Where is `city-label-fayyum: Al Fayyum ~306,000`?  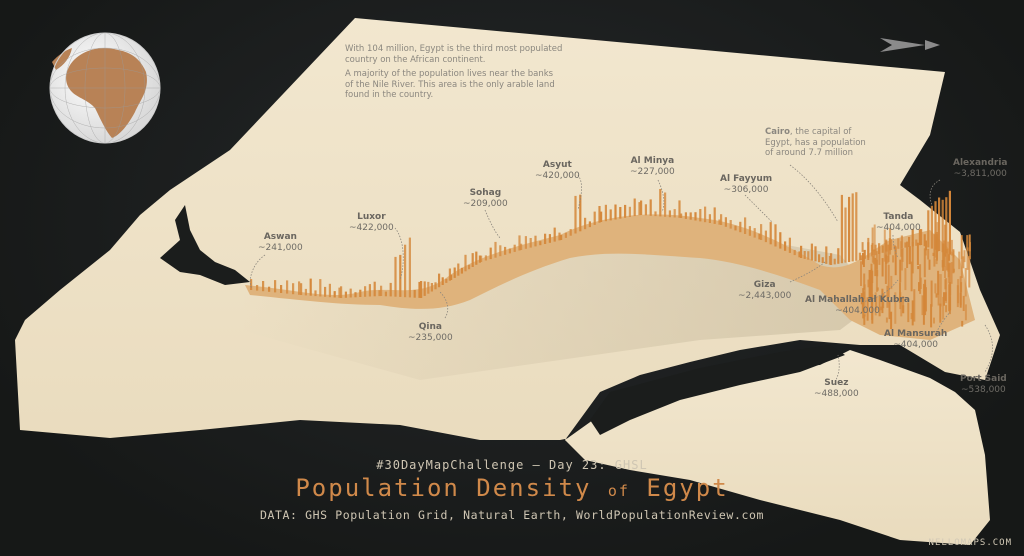 city-label-fayyum: Al Fayyum ~306,000 is located at coordinates (746, 185).